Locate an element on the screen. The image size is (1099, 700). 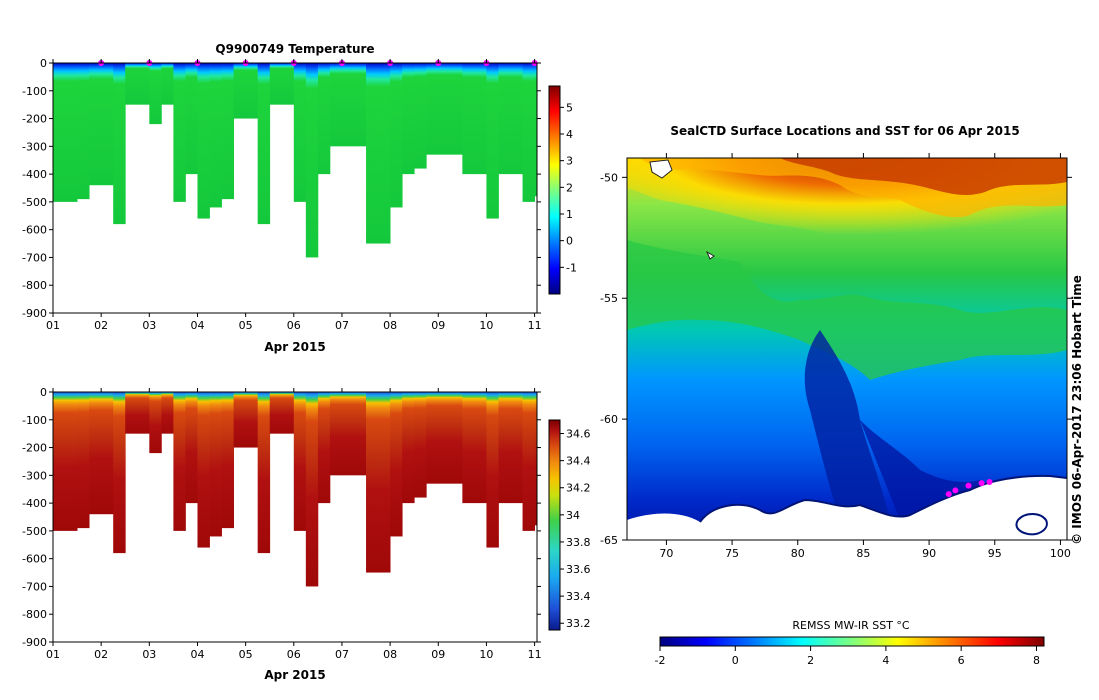
colorbar-tick-label: 3 is located at coordinates (569, 161).